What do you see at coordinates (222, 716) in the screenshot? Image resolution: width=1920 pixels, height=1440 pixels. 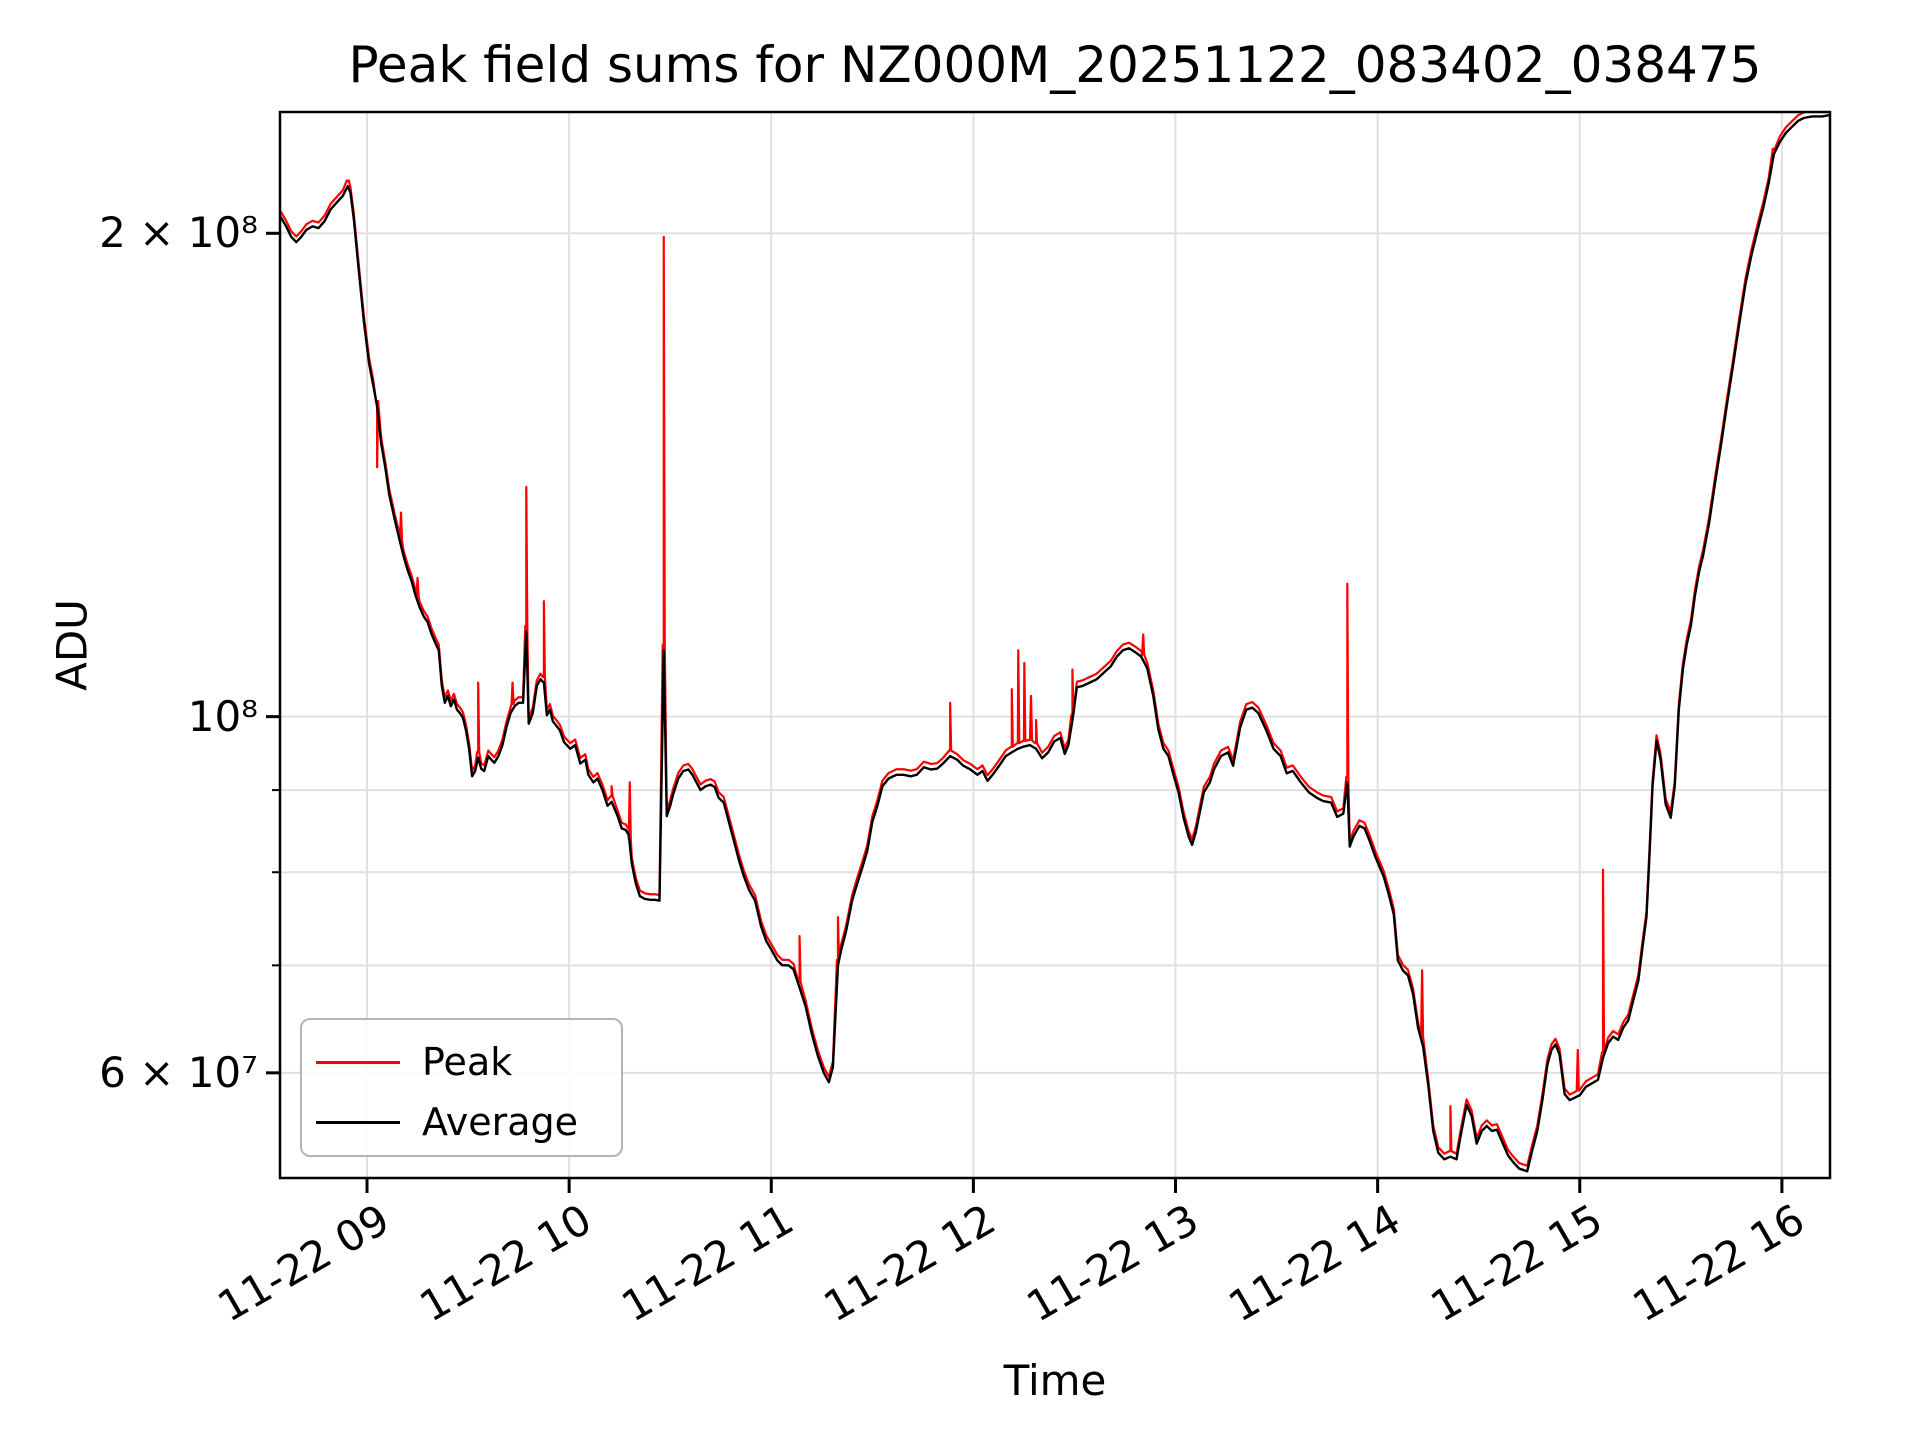 I see `y-tick-label: 10⁸` at bounding box center [222, 716].